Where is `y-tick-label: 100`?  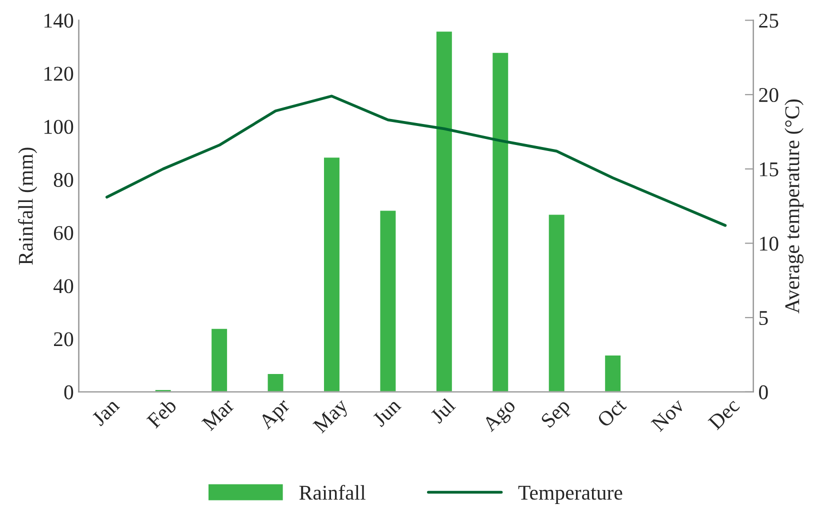 y-tick-label: 100 is located at coordinates (59, 127).